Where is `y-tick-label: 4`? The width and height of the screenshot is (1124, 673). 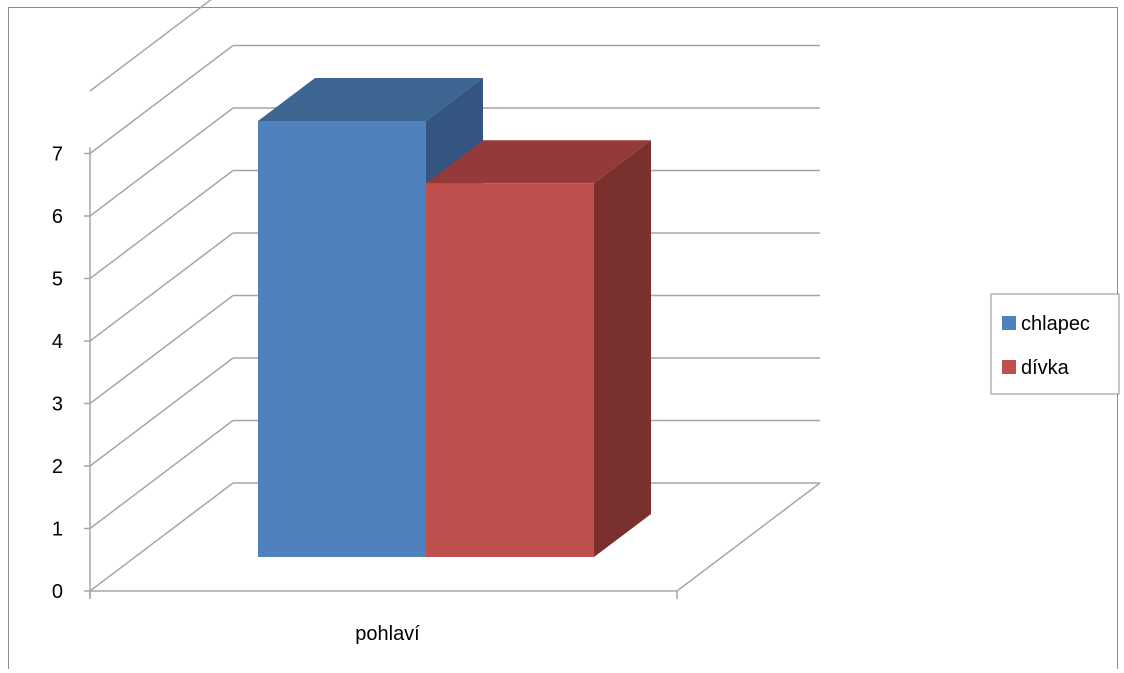
y-tick-label: 4 is located at coordinates (57, 342).